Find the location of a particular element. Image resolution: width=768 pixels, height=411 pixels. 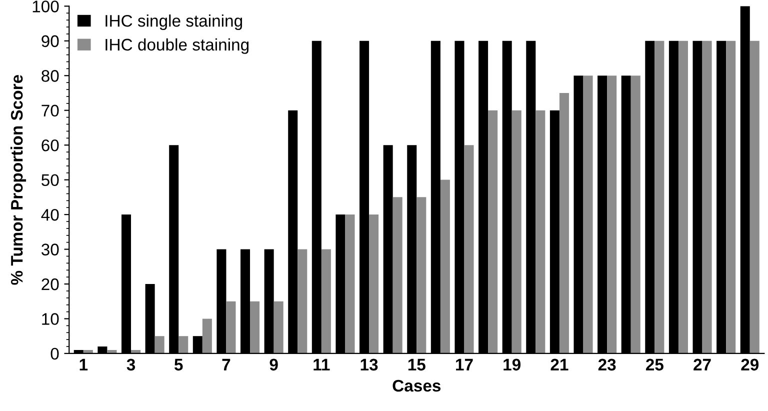

y-tick-label: 20 is located at coordinates (50, 284).